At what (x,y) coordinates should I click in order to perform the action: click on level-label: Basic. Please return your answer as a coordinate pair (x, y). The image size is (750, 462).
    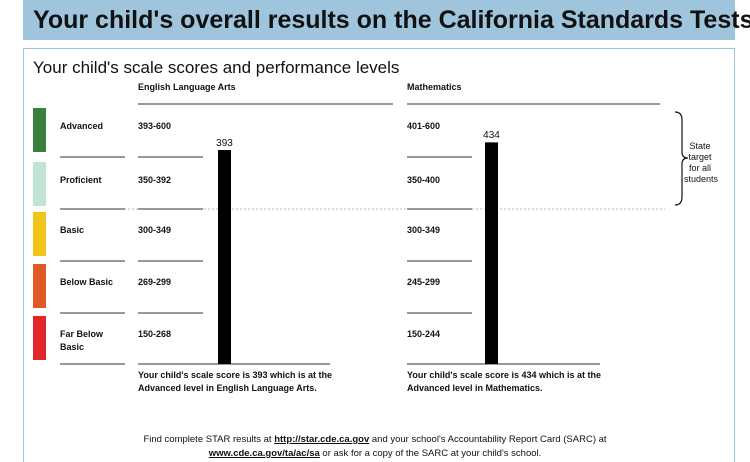
    Looking at the image, I should click on (72, 230).